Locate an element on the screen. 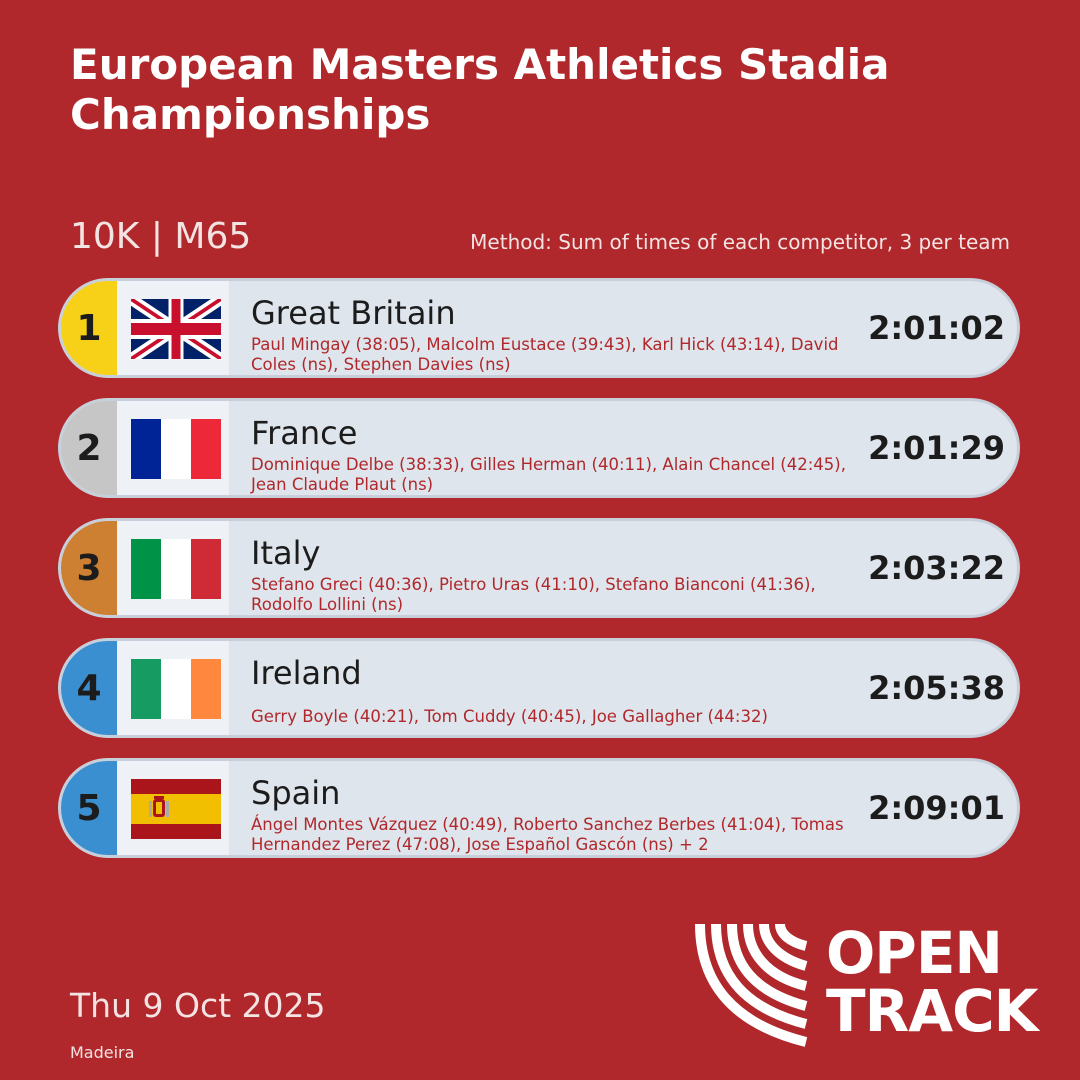  flag-france-icon is located at coordinates (176, 449).